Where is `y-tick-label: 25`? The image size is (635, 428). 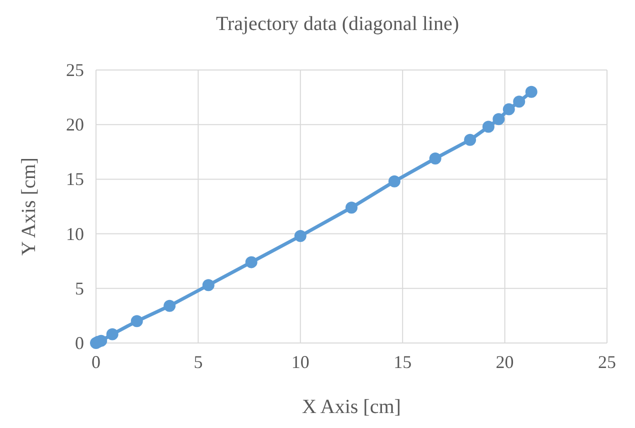 y-tick-label: 25 is located at coordinates (75, 70).